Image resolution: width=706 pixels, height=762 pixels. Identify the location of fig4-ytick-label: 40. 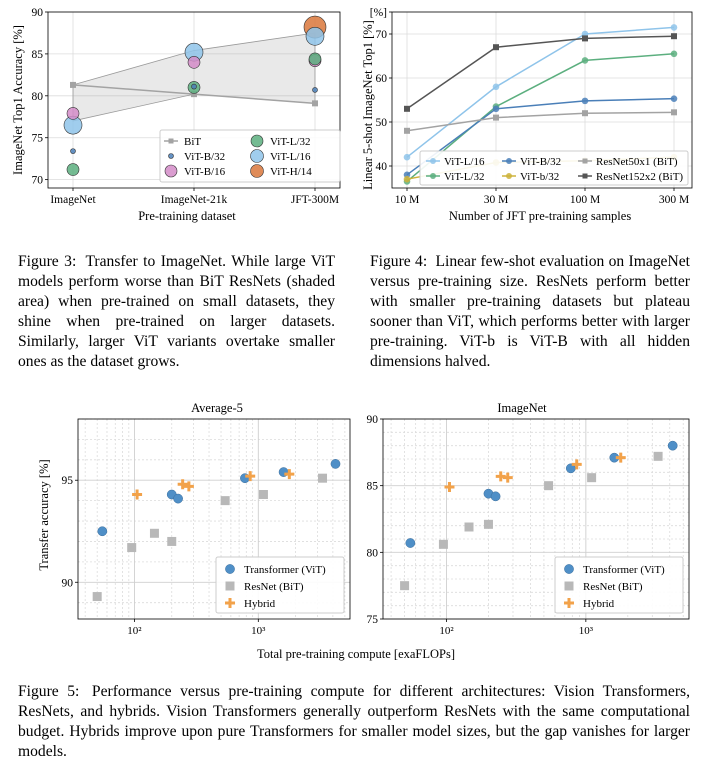
(382, 167).